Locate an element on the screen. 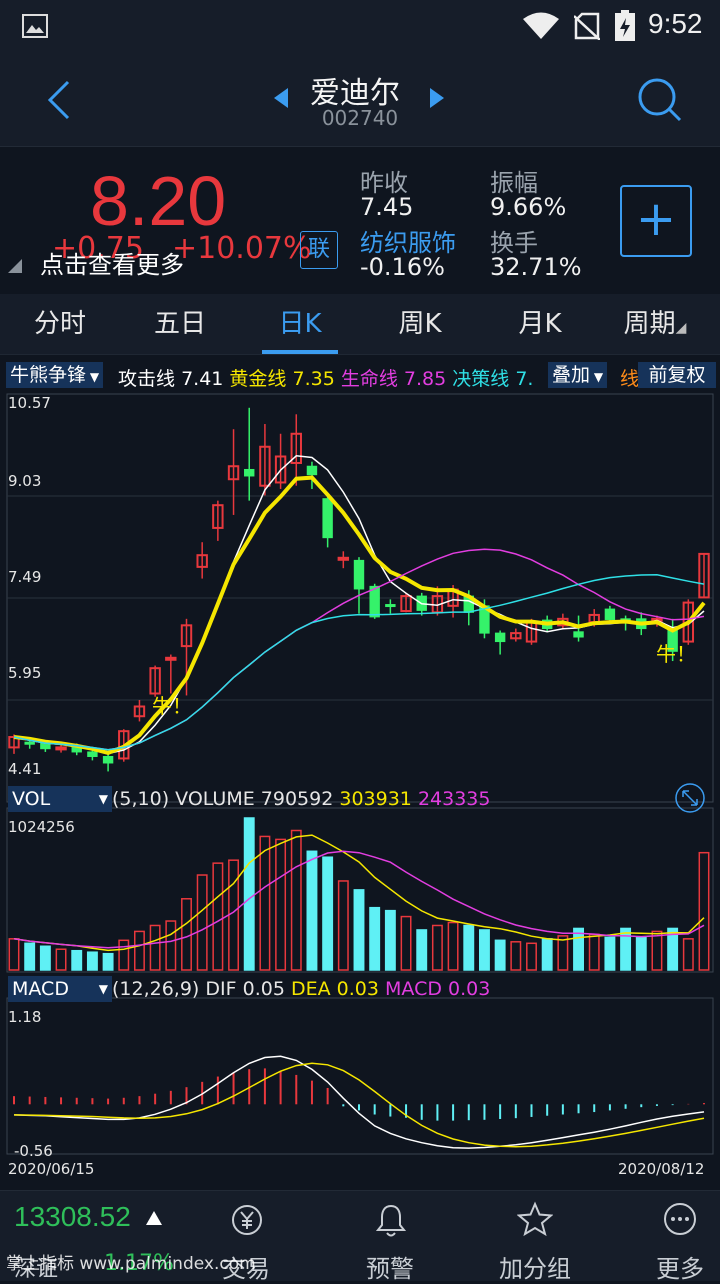 This screenshot has height=1284, width=720. stock-name: 爱迪尔 is located at coordinates (355, 93).